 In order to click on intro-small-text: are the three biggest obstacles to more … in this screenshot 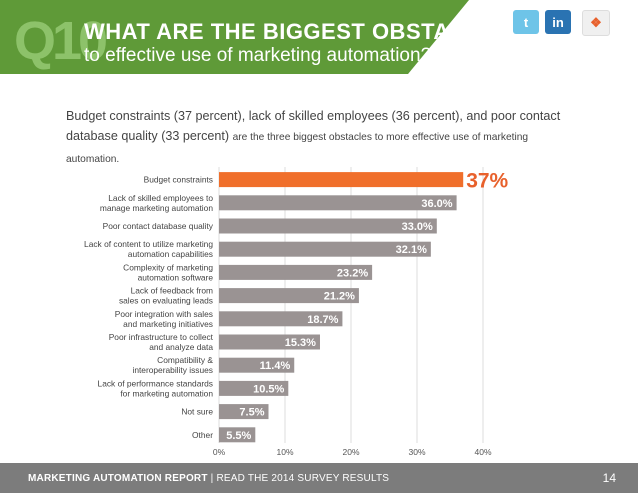, I will do `click(297, 148)`.